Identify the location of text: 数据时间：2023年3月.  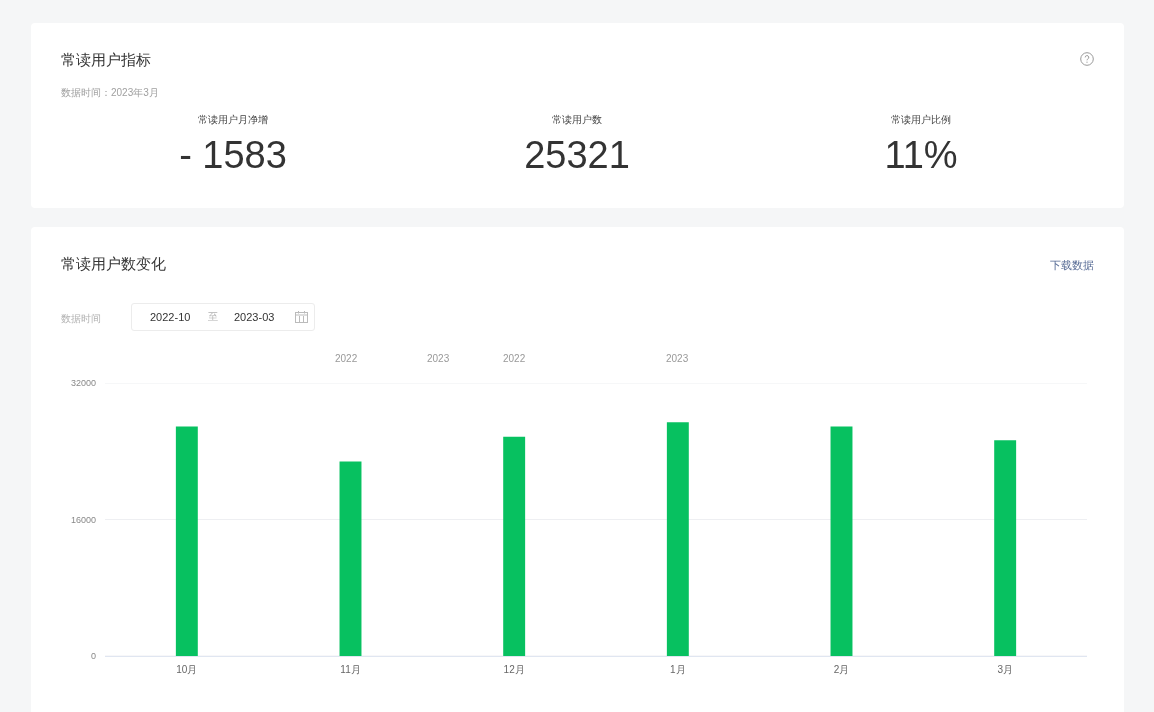
(110, 93).